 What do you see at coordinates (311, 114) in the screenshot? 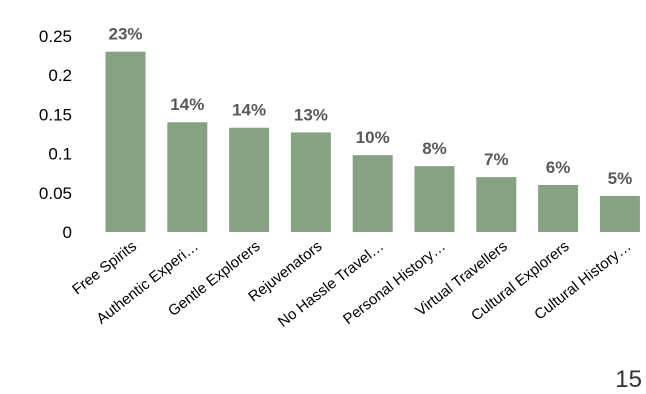
I see `data-label: 13%` at bounding box center [311, 114].